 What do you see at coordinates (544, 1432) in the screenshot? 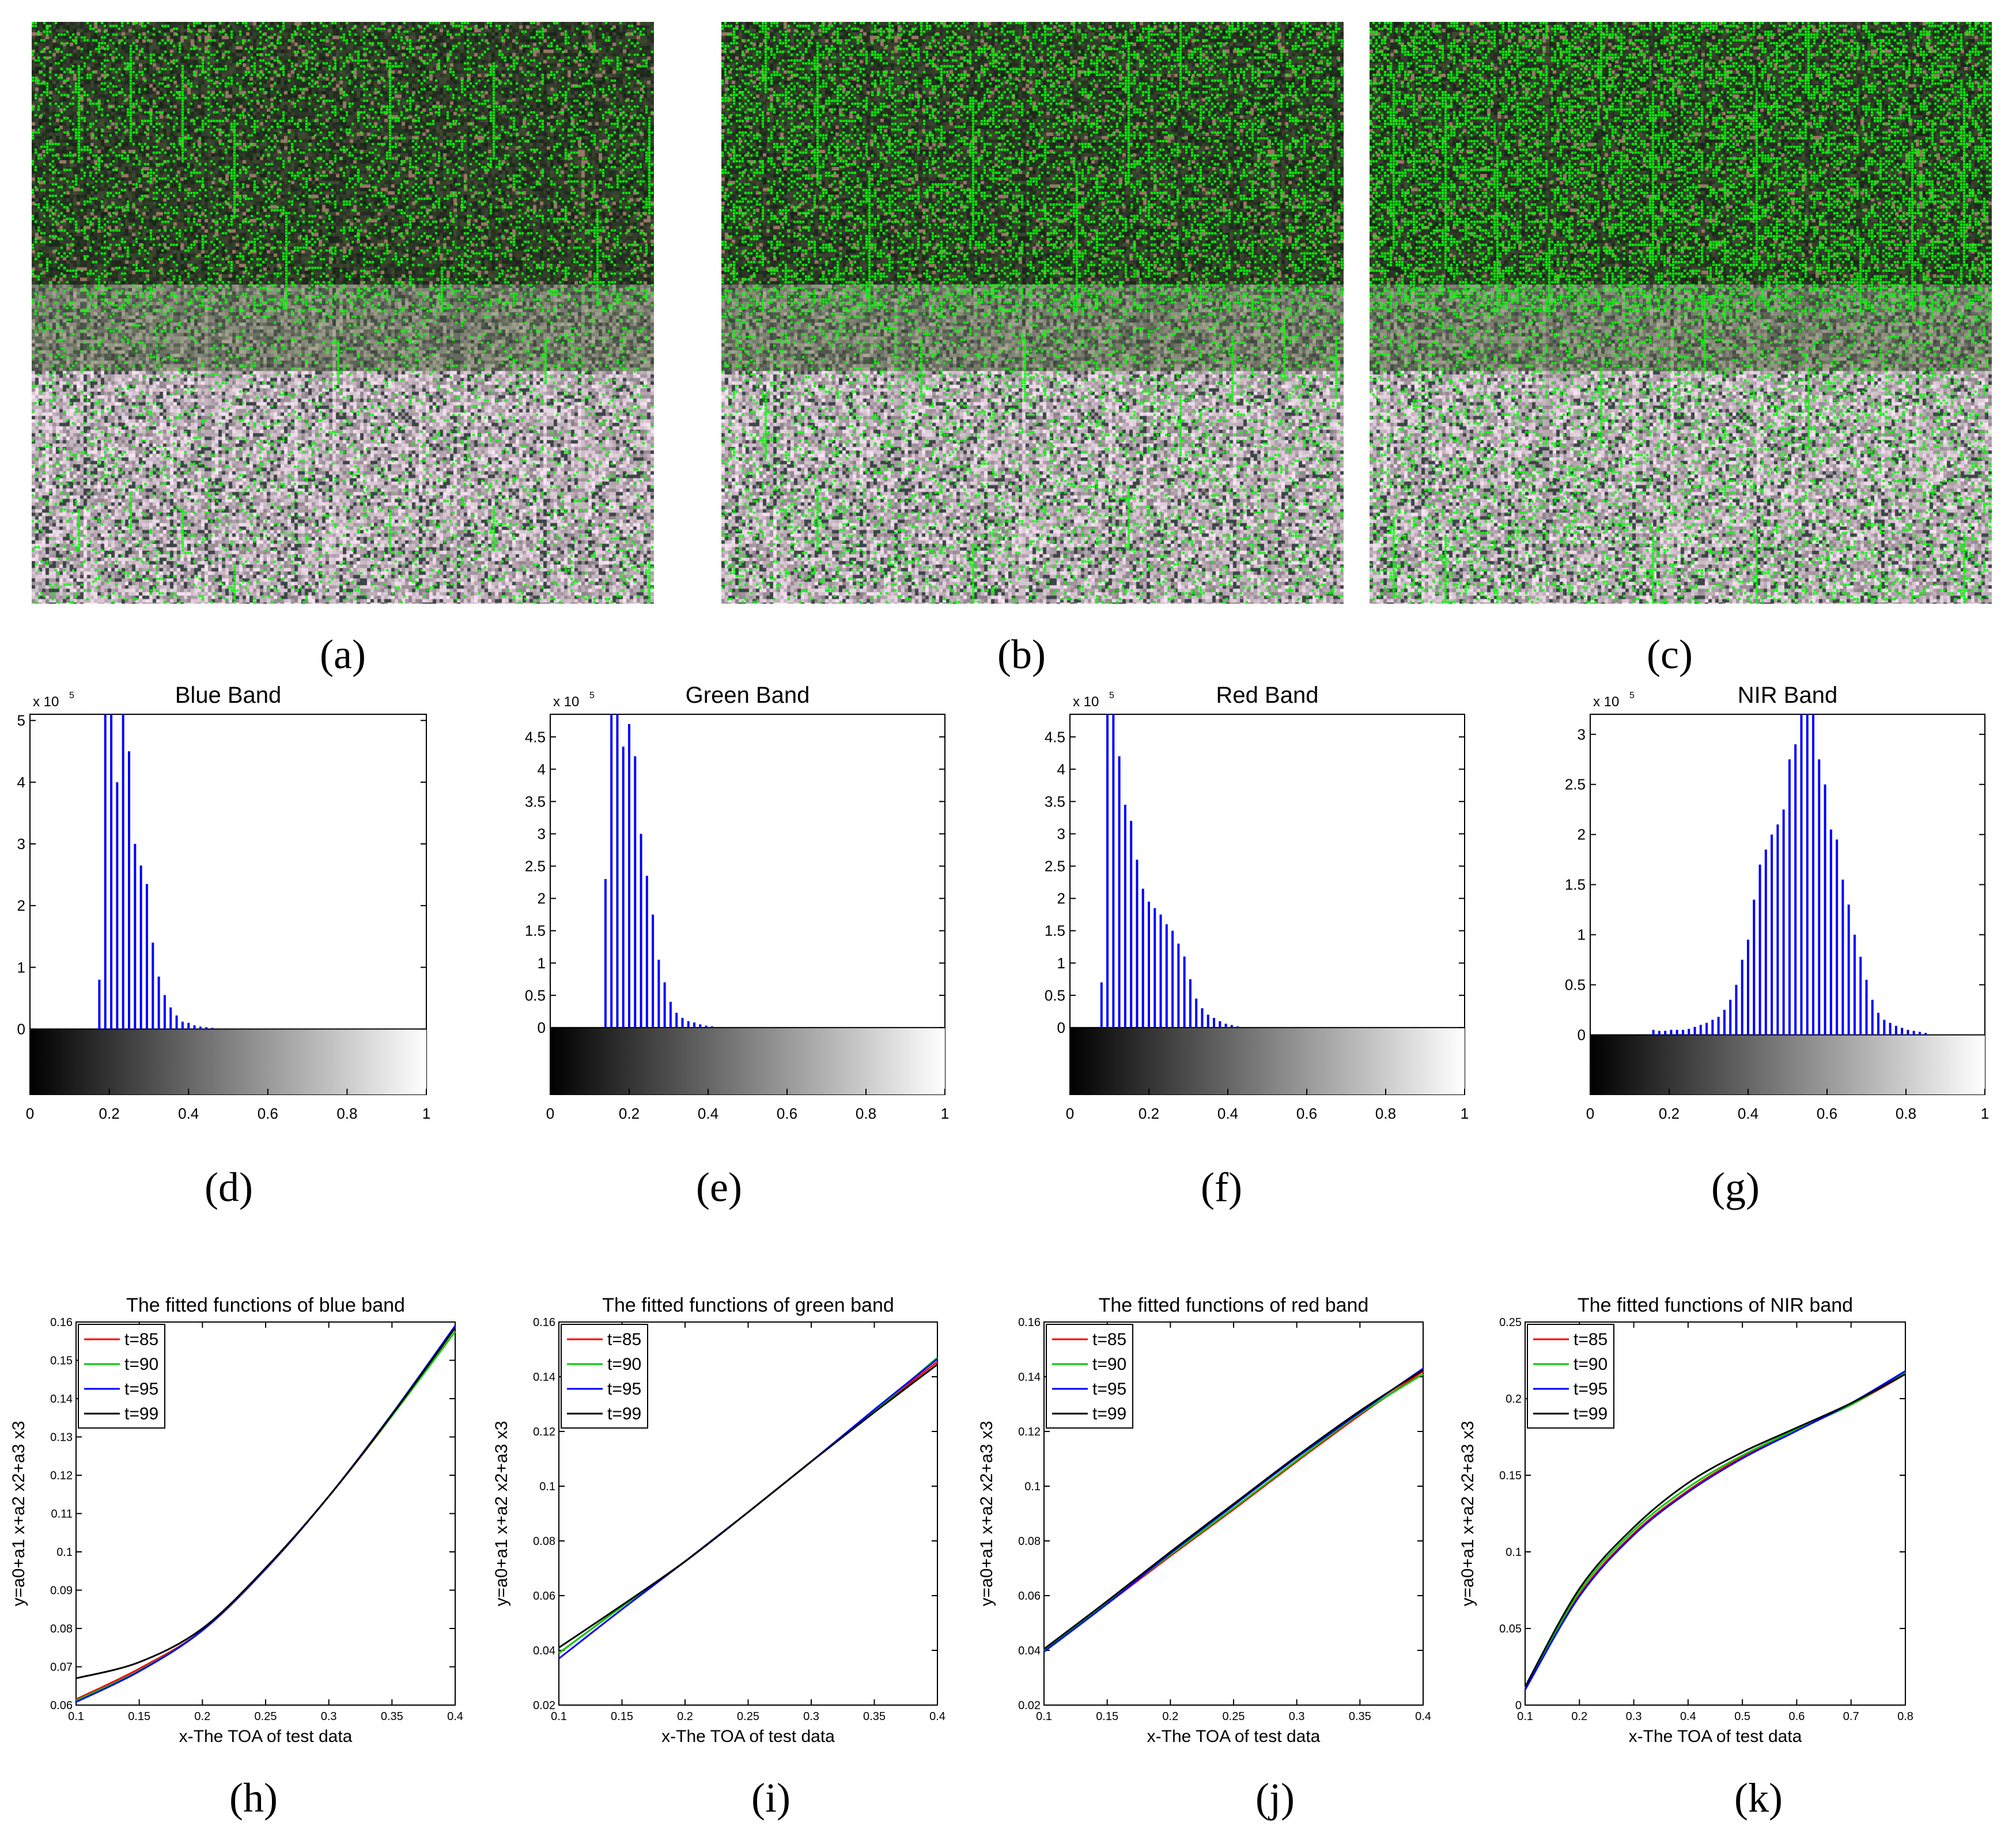
I see `y-tick-label: 0.12` at bounding box center [544, 1432].